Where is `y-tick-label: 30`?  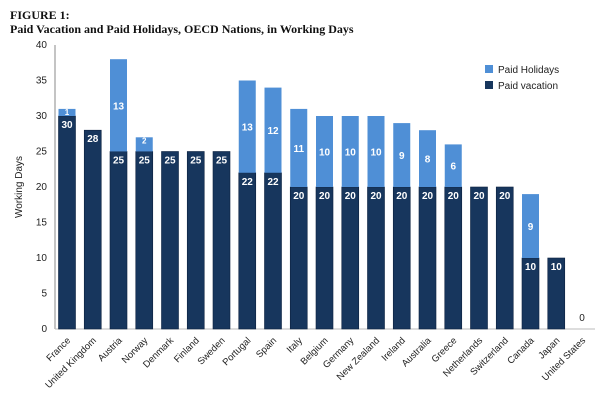 y-tick-label: 30 is located at coordinates (42, 116).